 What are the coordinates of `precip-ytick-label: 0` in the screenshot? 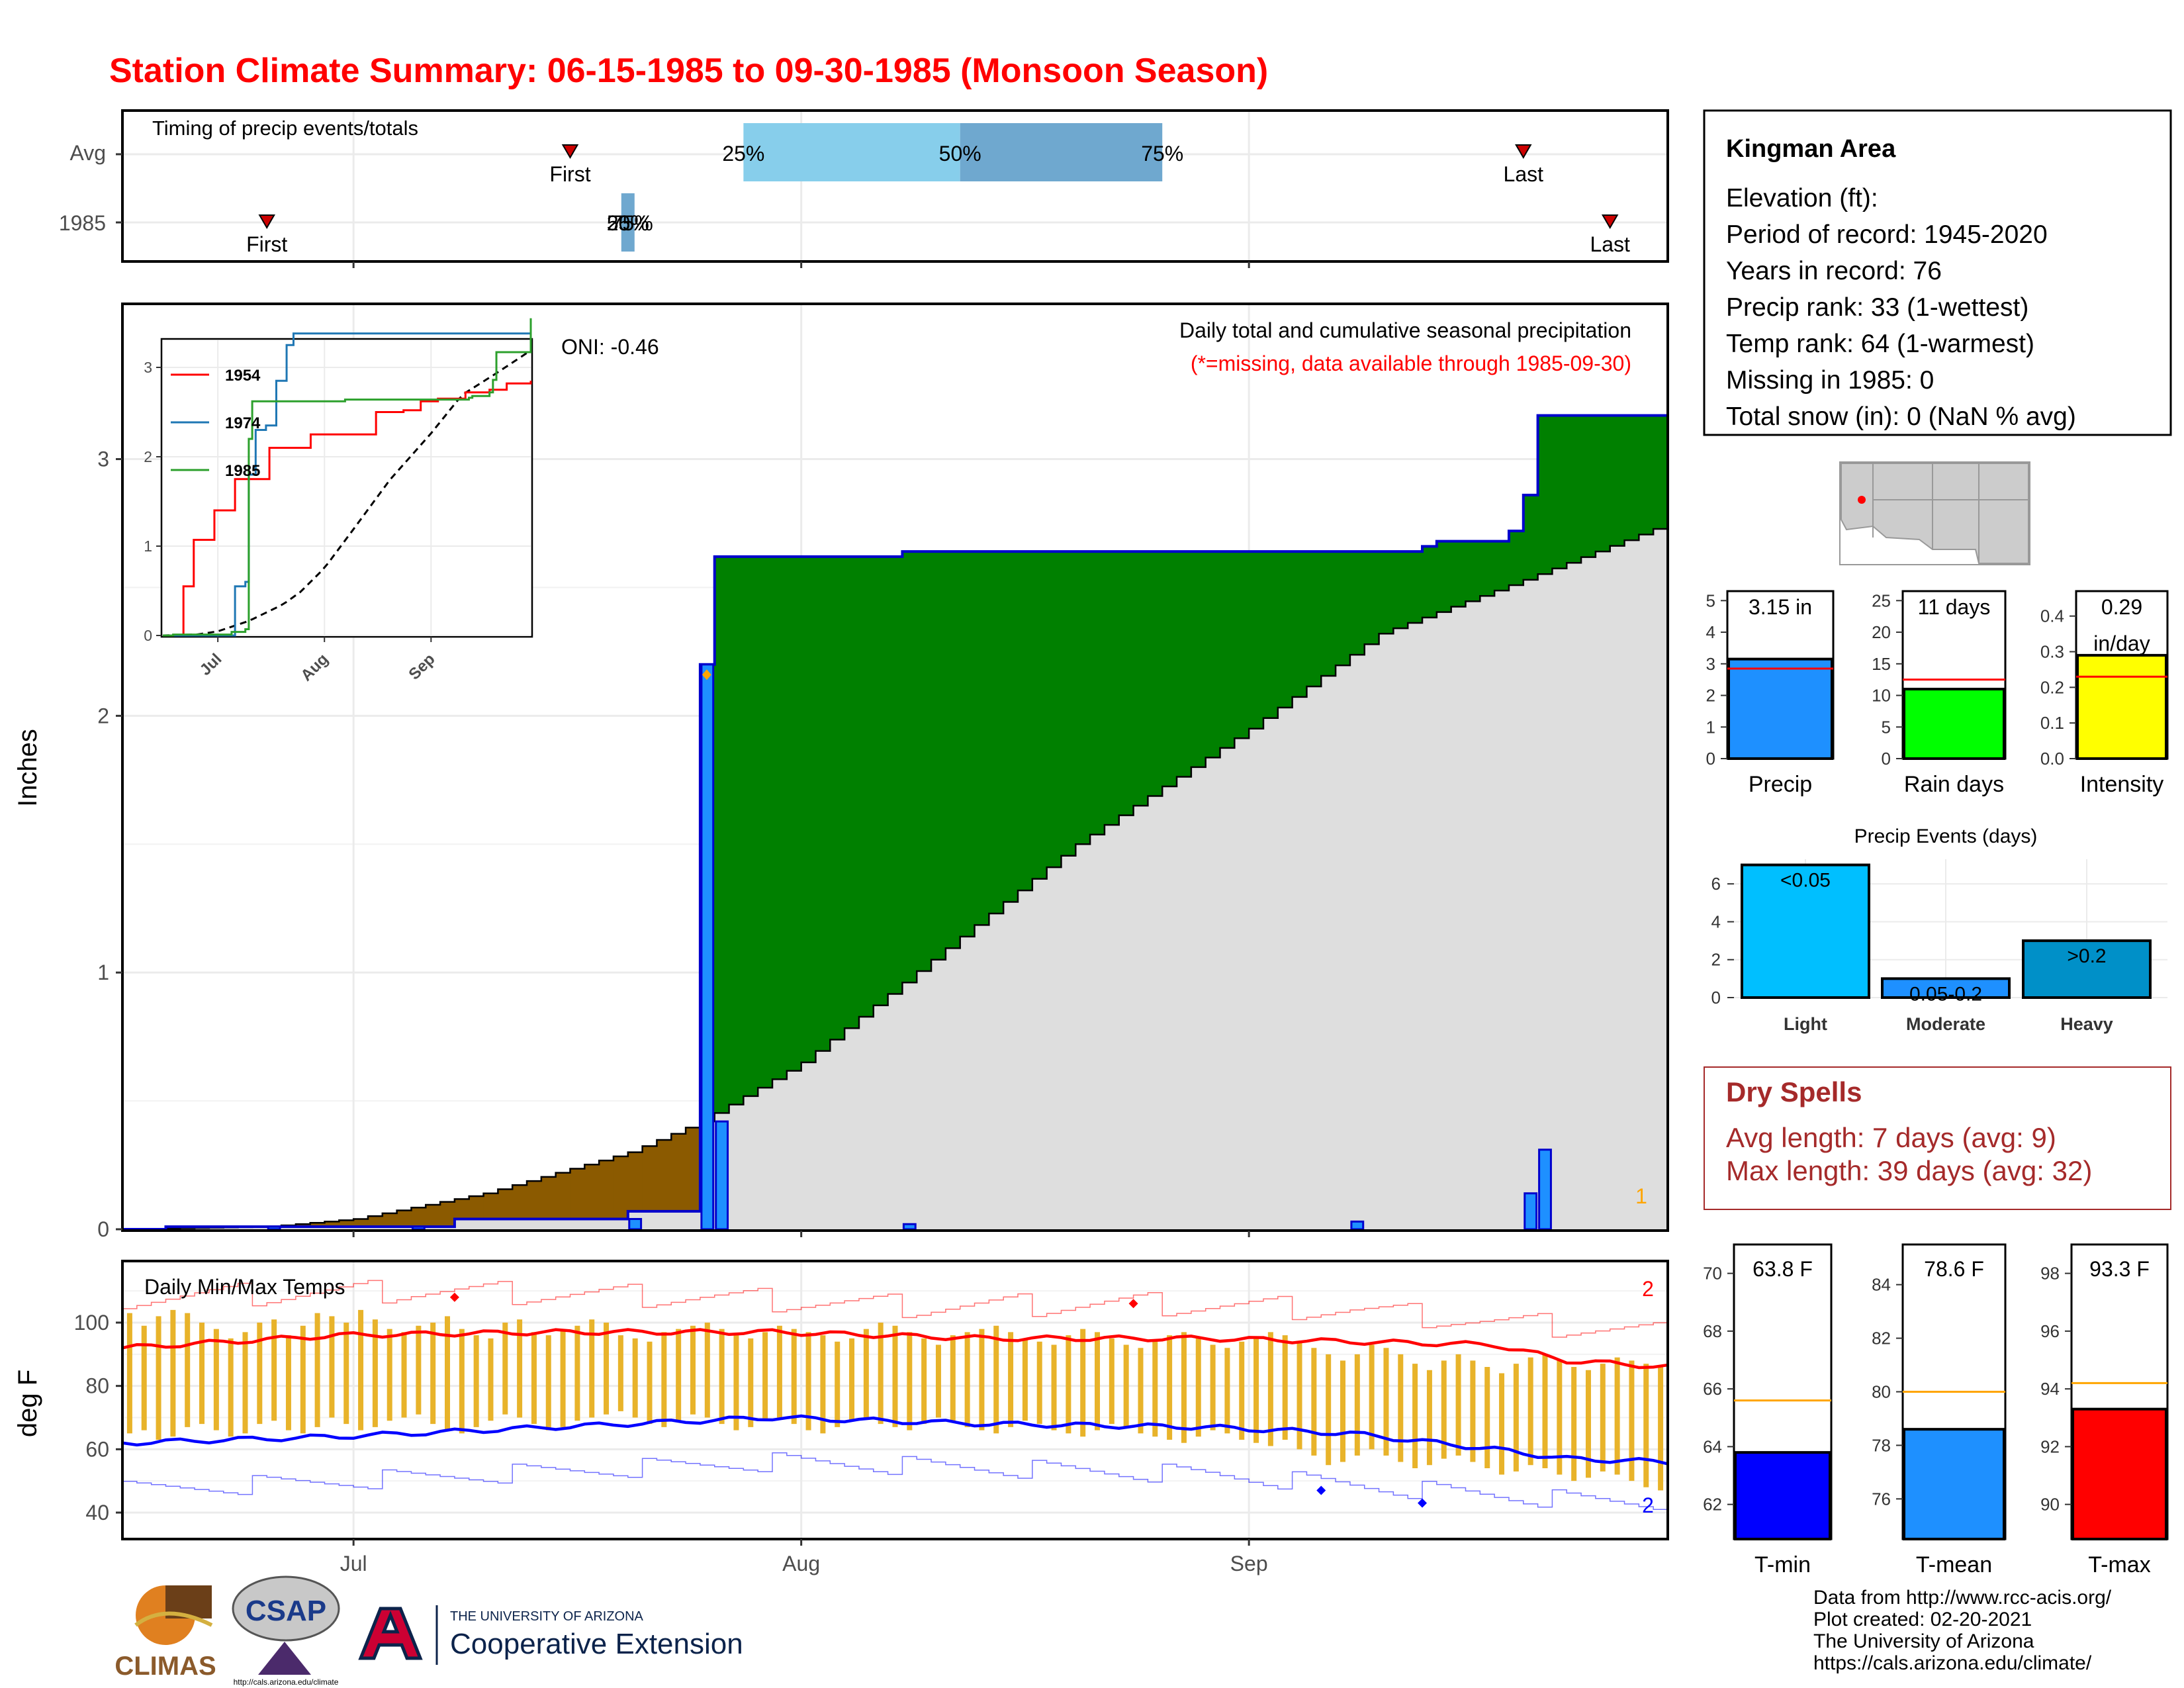 It's located at (103, 1229).